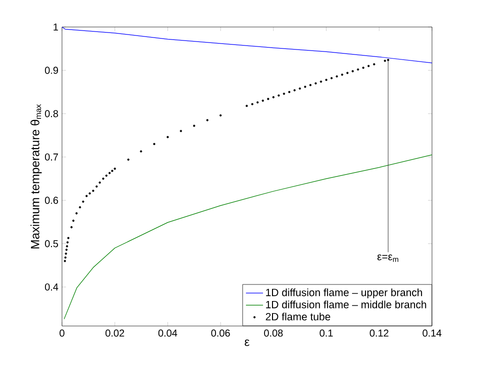 The width and height of the screenshot is (477, 370). What do you see at coordinates (56, 27) in the screenshot?
I see `y-tick-label: 1` at bounding box center [56, 27].